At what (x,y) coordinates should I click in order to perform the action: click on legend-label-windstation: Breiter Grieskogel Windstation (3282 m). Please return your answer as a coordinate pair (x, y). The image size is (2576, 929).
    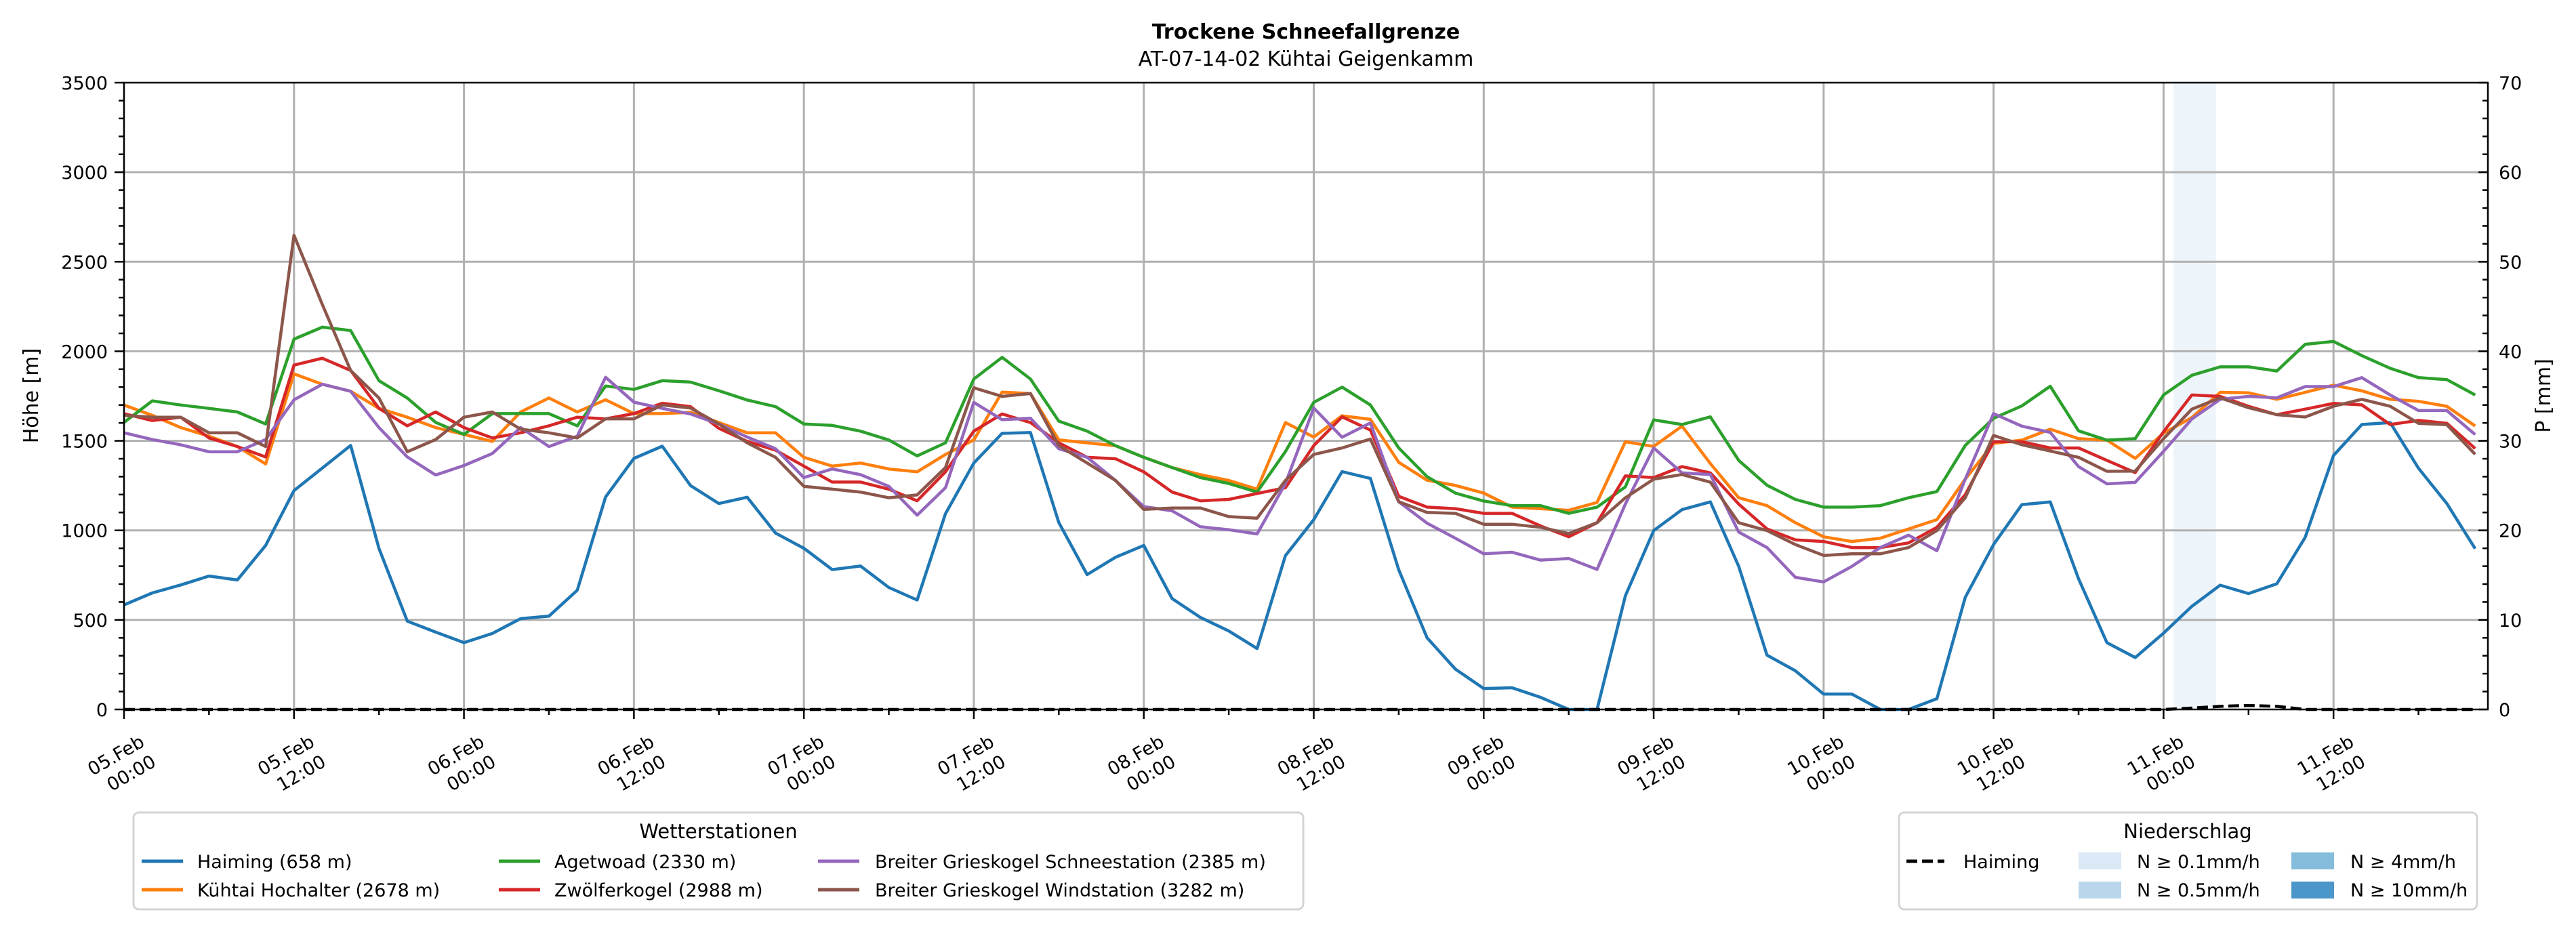
    Looking at the image, I should click on (1059, 890).